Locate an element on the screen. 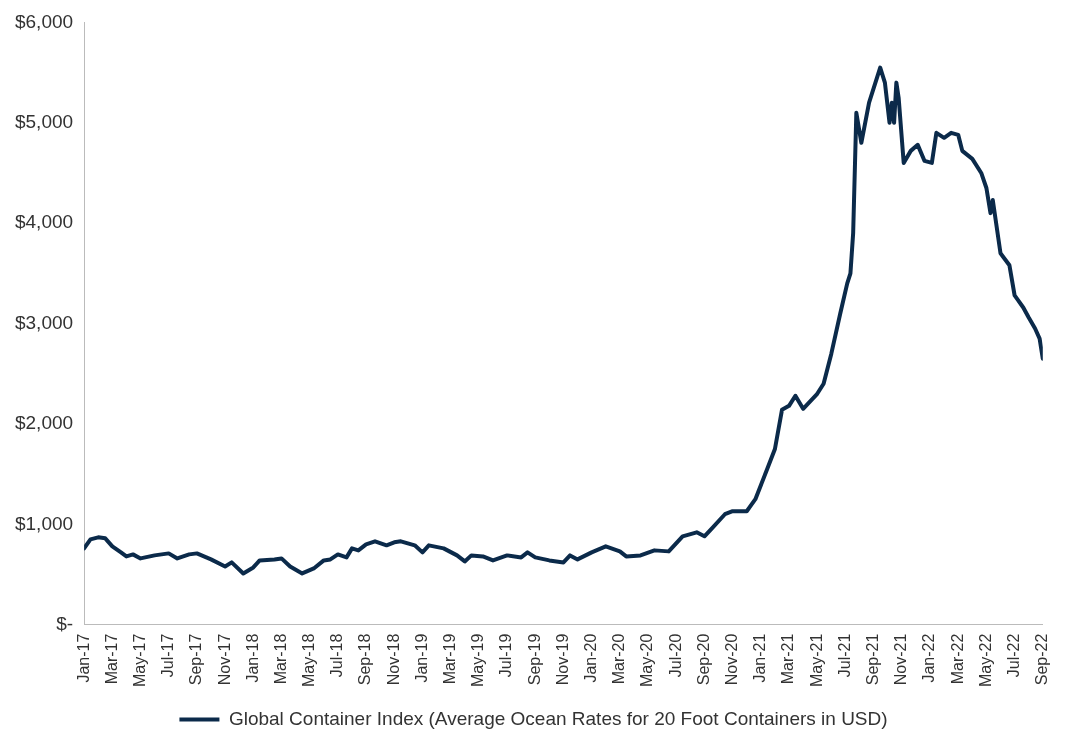 The width and height of the screenshot is (1073, 747). x-tick-label: Nov-18 is located at coordinates (393, 659).